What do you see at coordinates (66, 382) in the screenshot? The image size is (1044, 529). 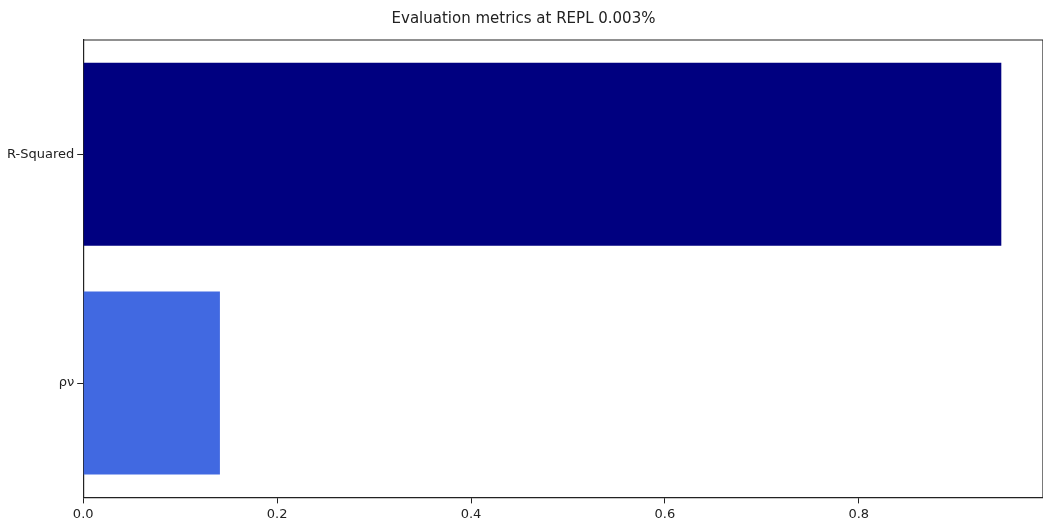 I see `y-tick-label: ρν` at bounding box center [66, 382].